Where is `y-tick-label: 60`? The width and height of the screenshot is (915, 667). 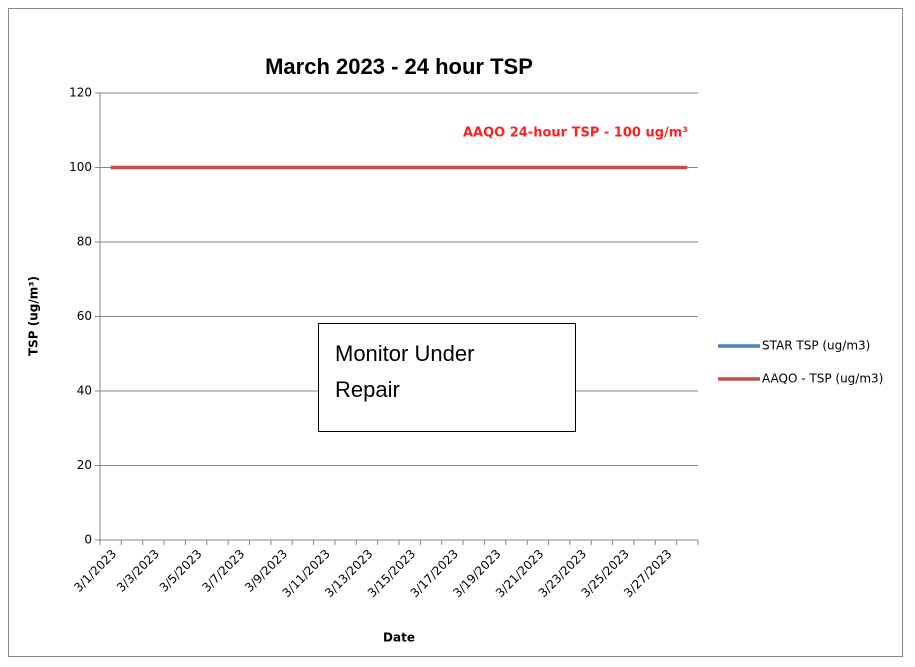
y-tick-label: 60 is located at coordinates (84, 316).